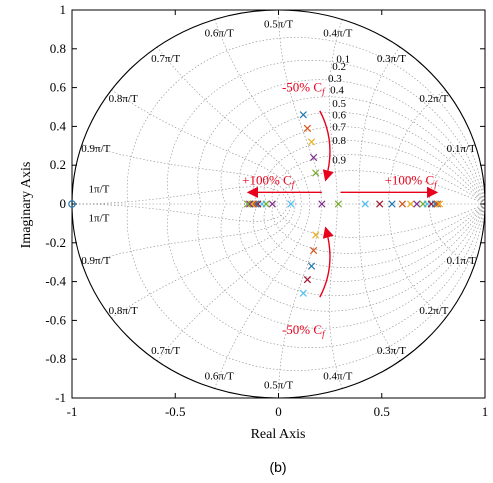  Describe the element at coordinates (277, 467) in the screenshot. I see `figure-caption: (b)` at that location.